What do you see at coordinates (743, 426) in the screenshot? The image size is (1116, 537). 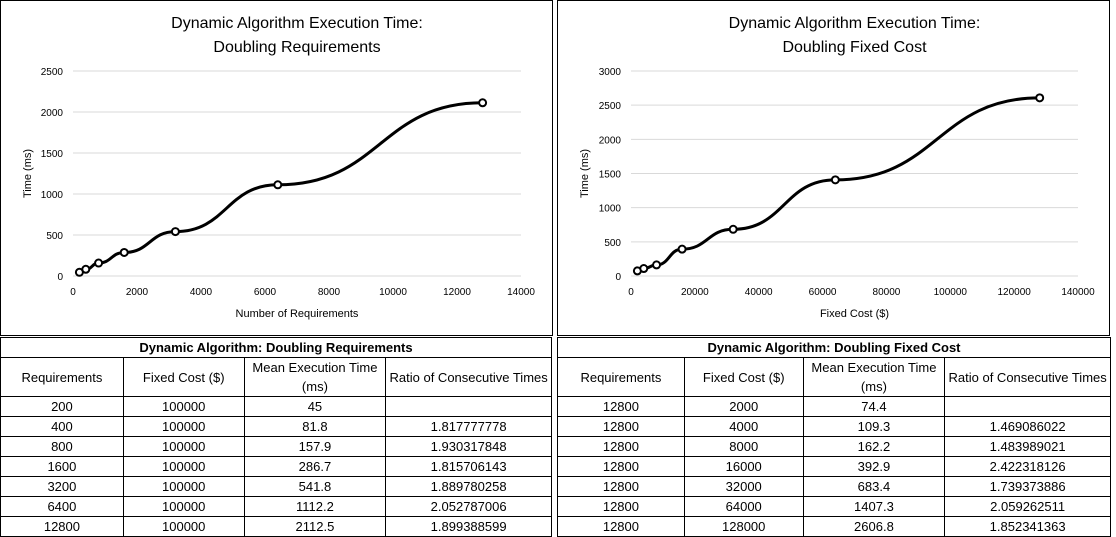 I see `table-cell: 4000` at bounding box center [743, 426].